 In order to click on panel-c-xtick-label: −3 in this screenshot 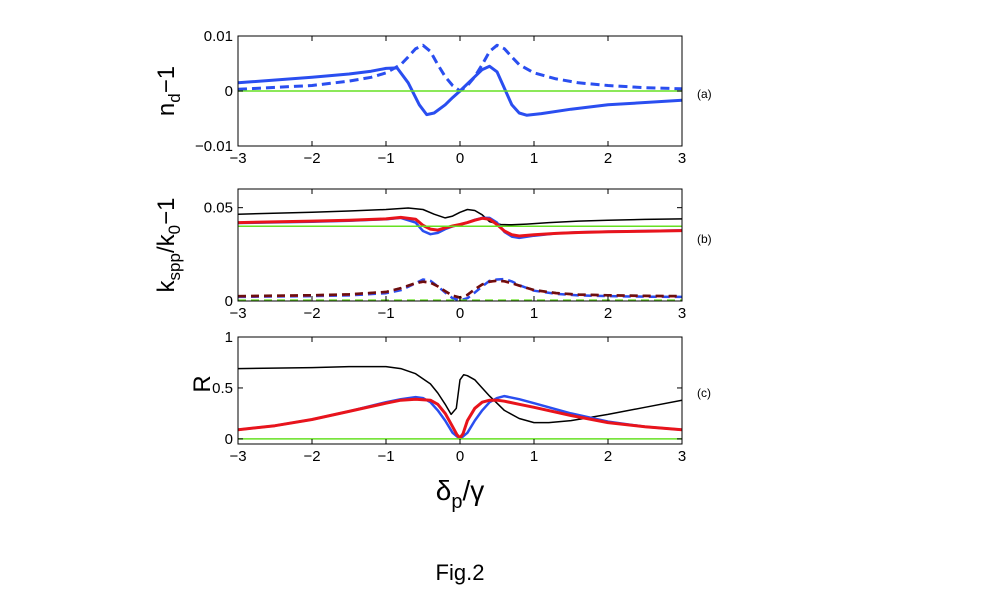, I will do `click(237, 456)`.